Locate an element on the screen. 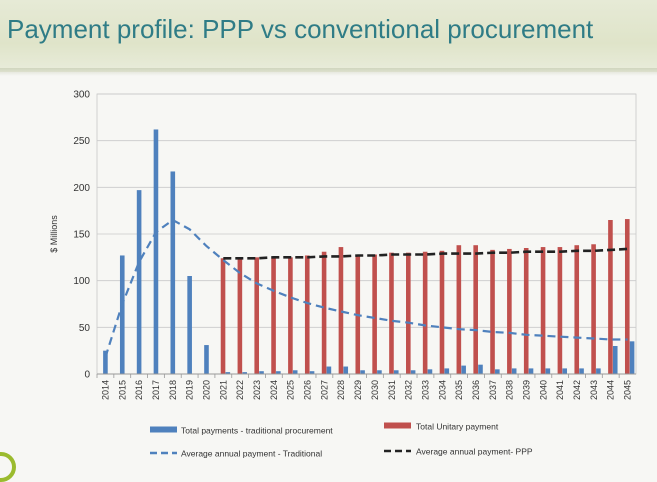  y-tick-label: 100 is located at coordinates (81, 281).